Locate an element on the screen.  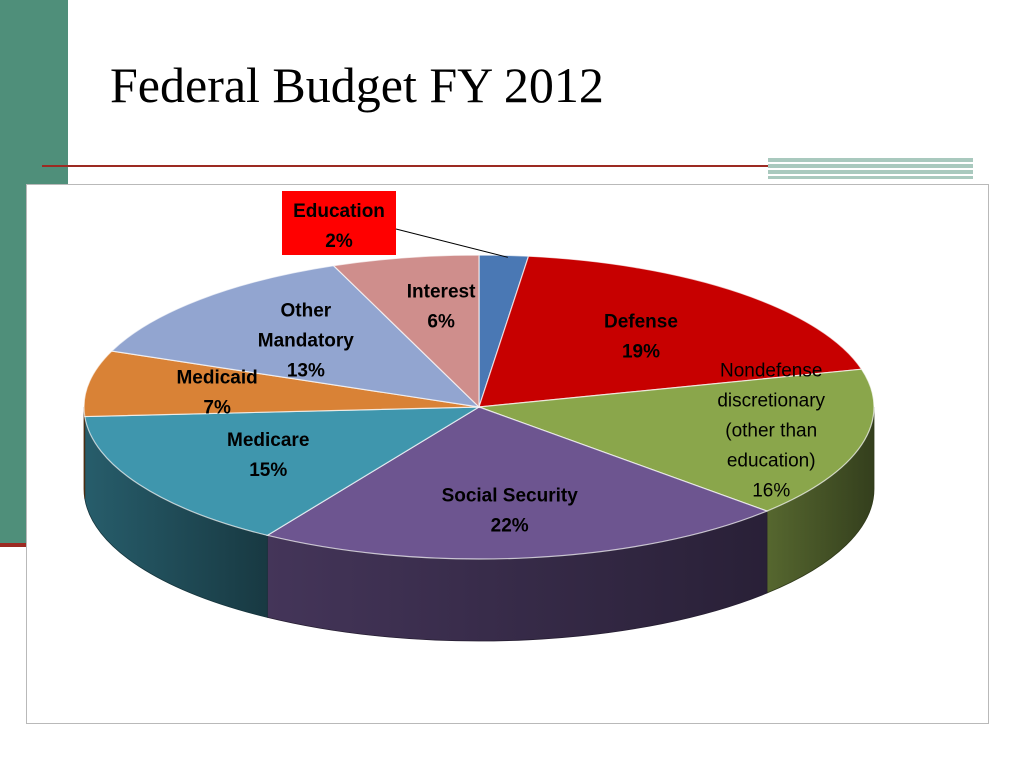
pie-slice-medicaid is located at coordinates (281, 384).